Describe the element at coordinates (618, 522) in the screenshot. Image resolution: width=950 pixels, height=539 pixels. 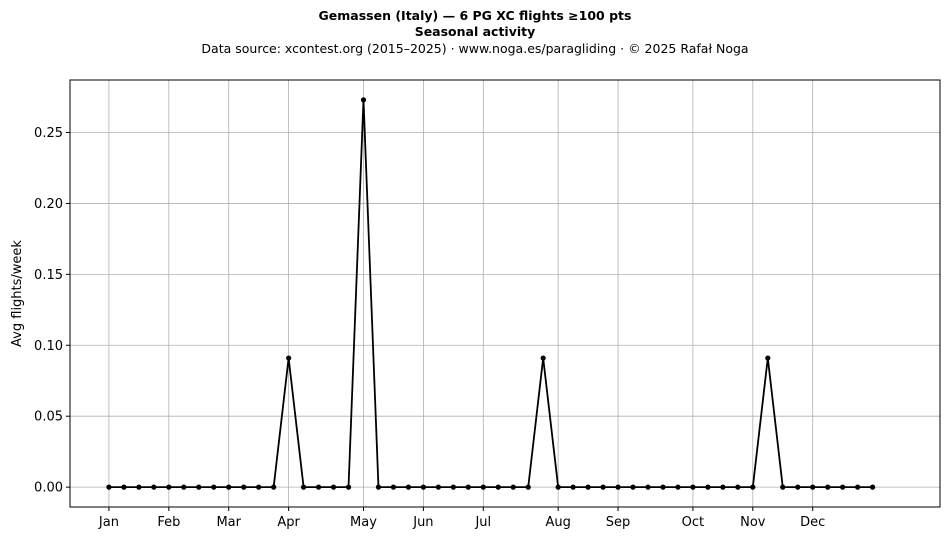
I see `x-tick-label: Sep` at that location.